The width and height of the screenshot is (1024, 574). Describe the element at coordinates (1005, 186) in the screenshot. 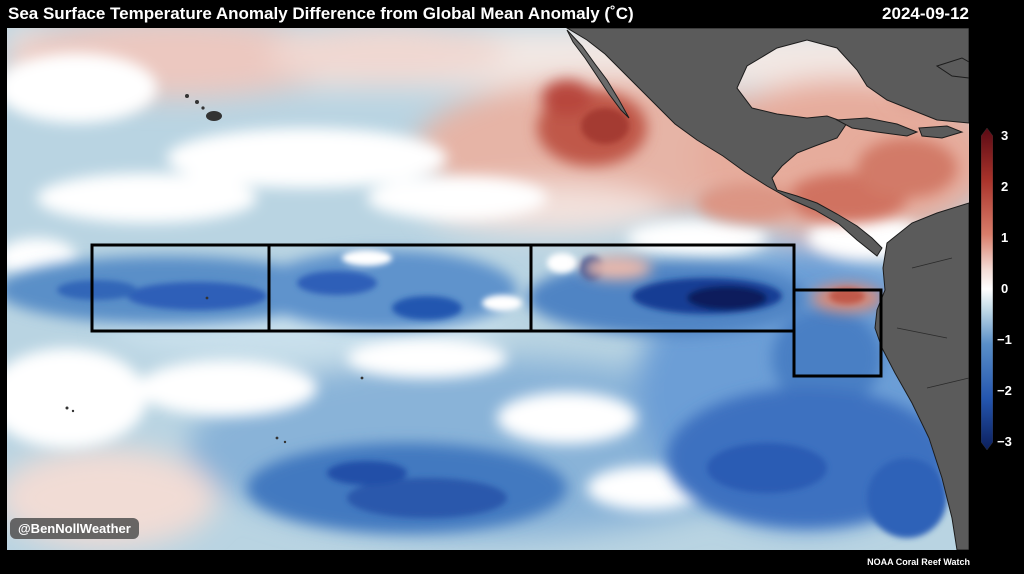

I see `colorbar-tick-label: 2` at that location.